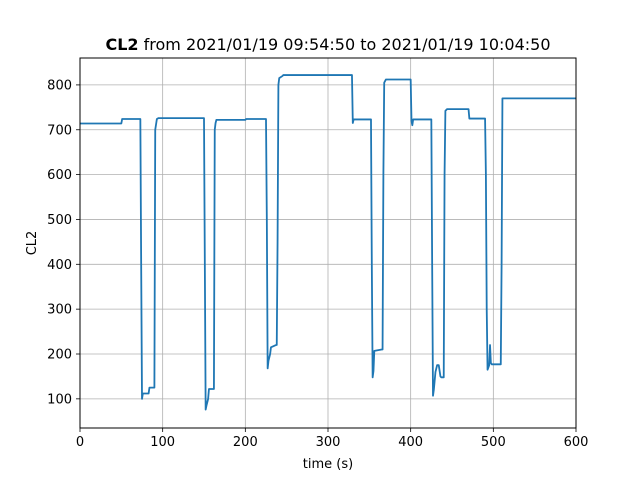 This screenshot has width=640, height=480. I want to click on y-tick-label: 600, so click(59, 175).